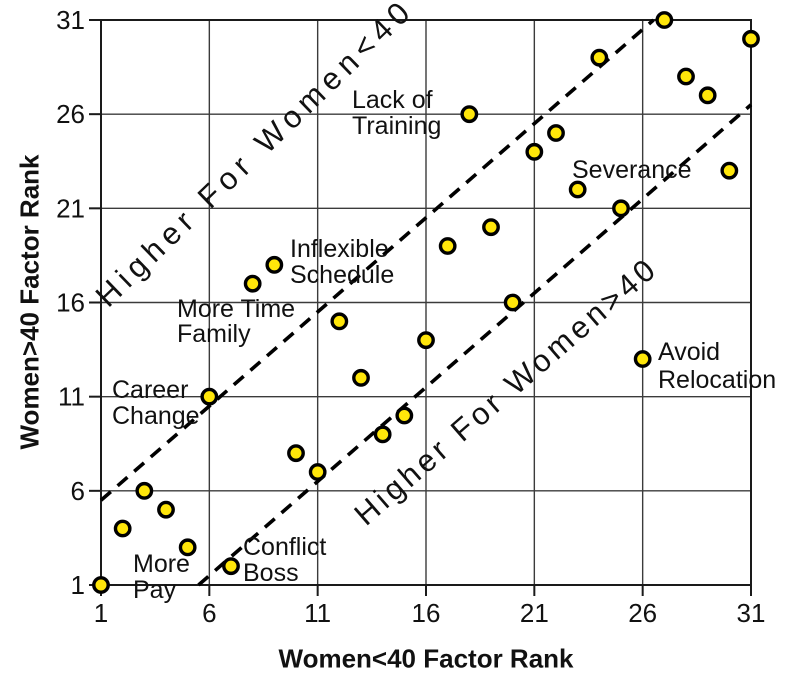 The width and height of the screenshot is (800, 688). Describe the element at coordinates (29, 302) in the screenshot. I see `y-axis-title: Women>40 Factor Rank` at that location.